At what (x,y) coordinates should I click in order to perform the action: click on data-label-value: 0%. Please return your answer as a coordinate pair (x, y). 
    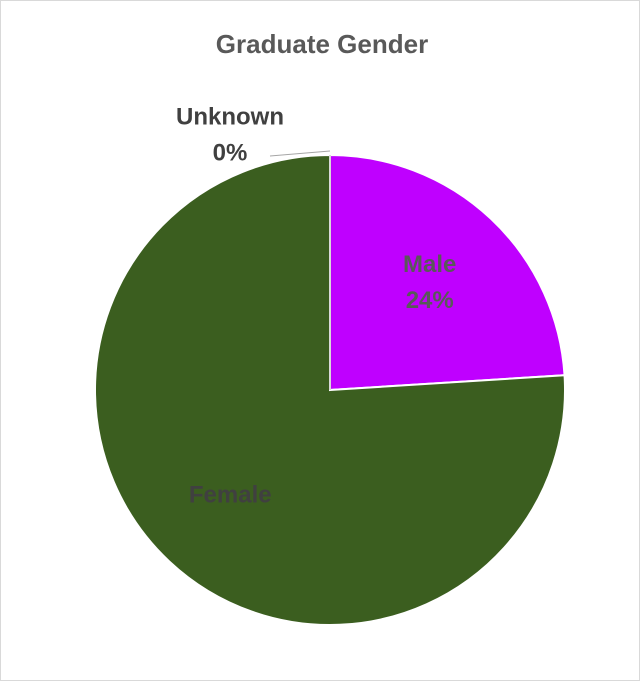
    Looking at the image, I should click on (230, 152).